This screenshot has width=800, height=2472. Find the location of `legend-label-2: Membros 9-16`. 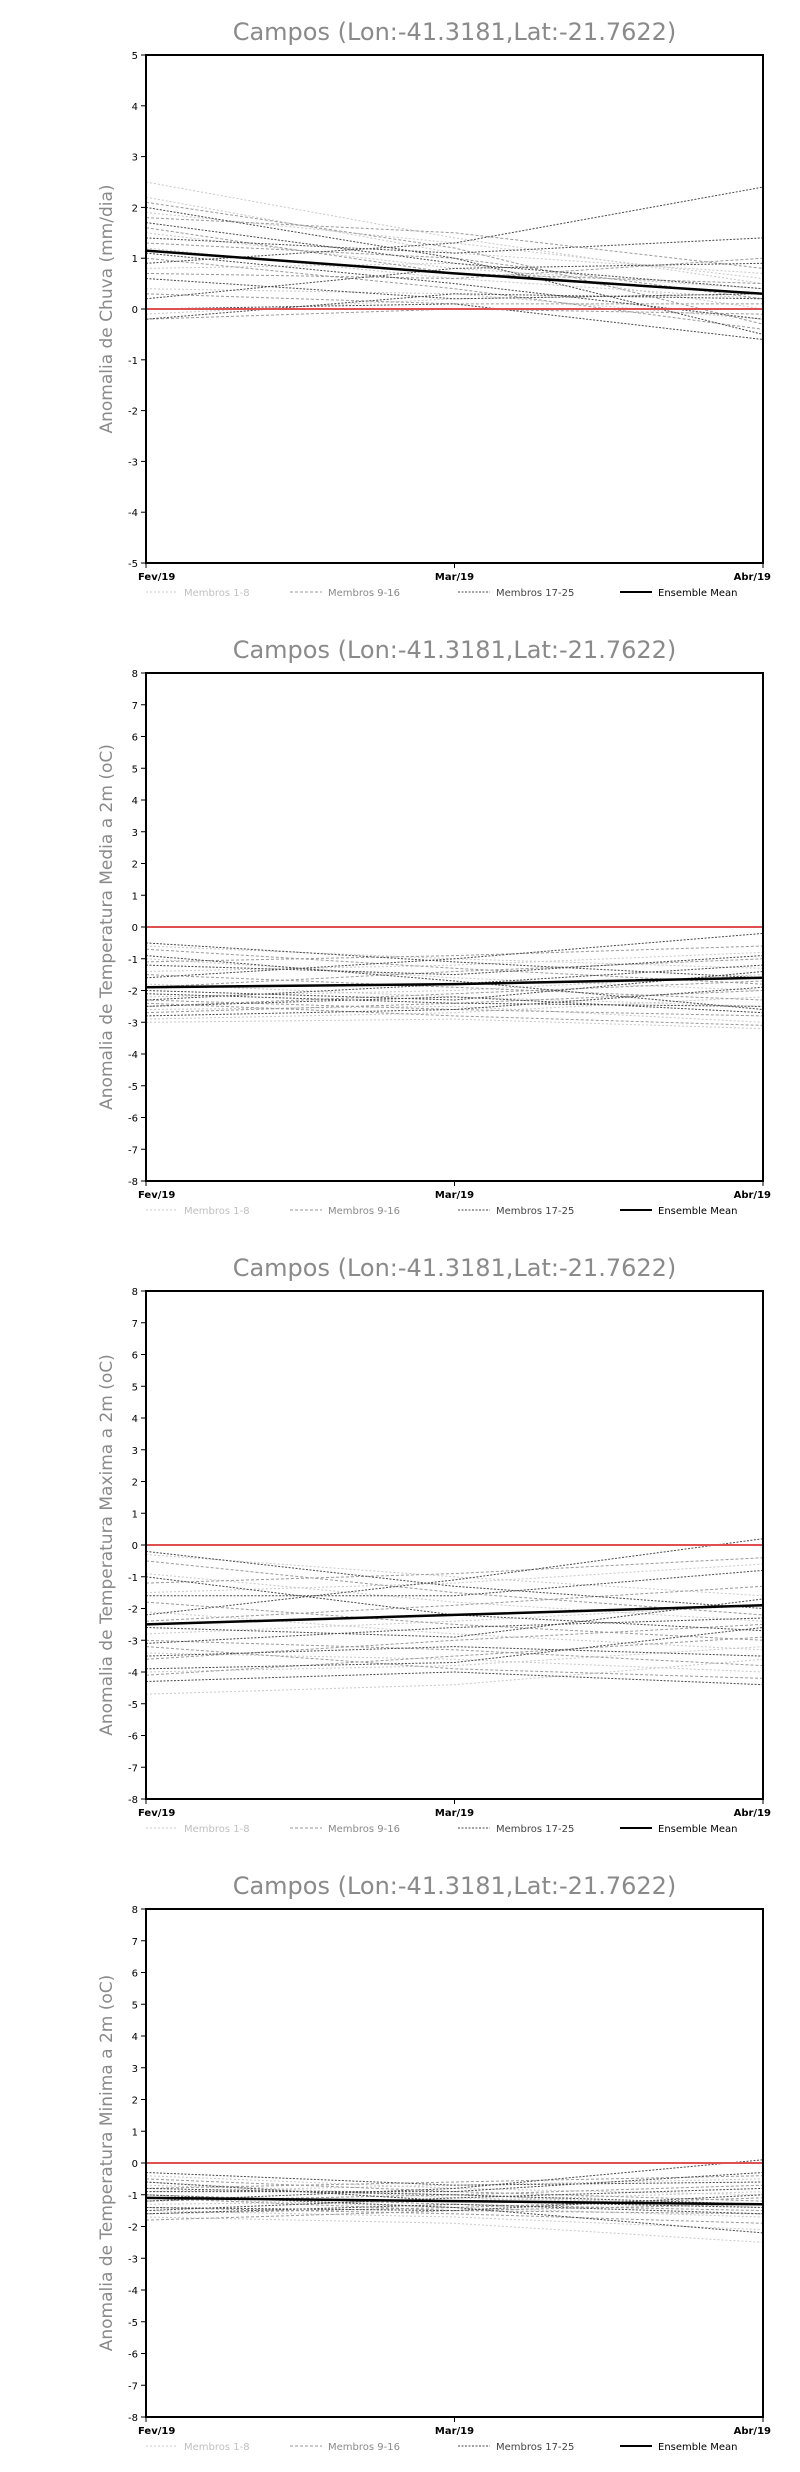

legend-label-2: Membros 9-16 is located at coordinates (364, 1829).